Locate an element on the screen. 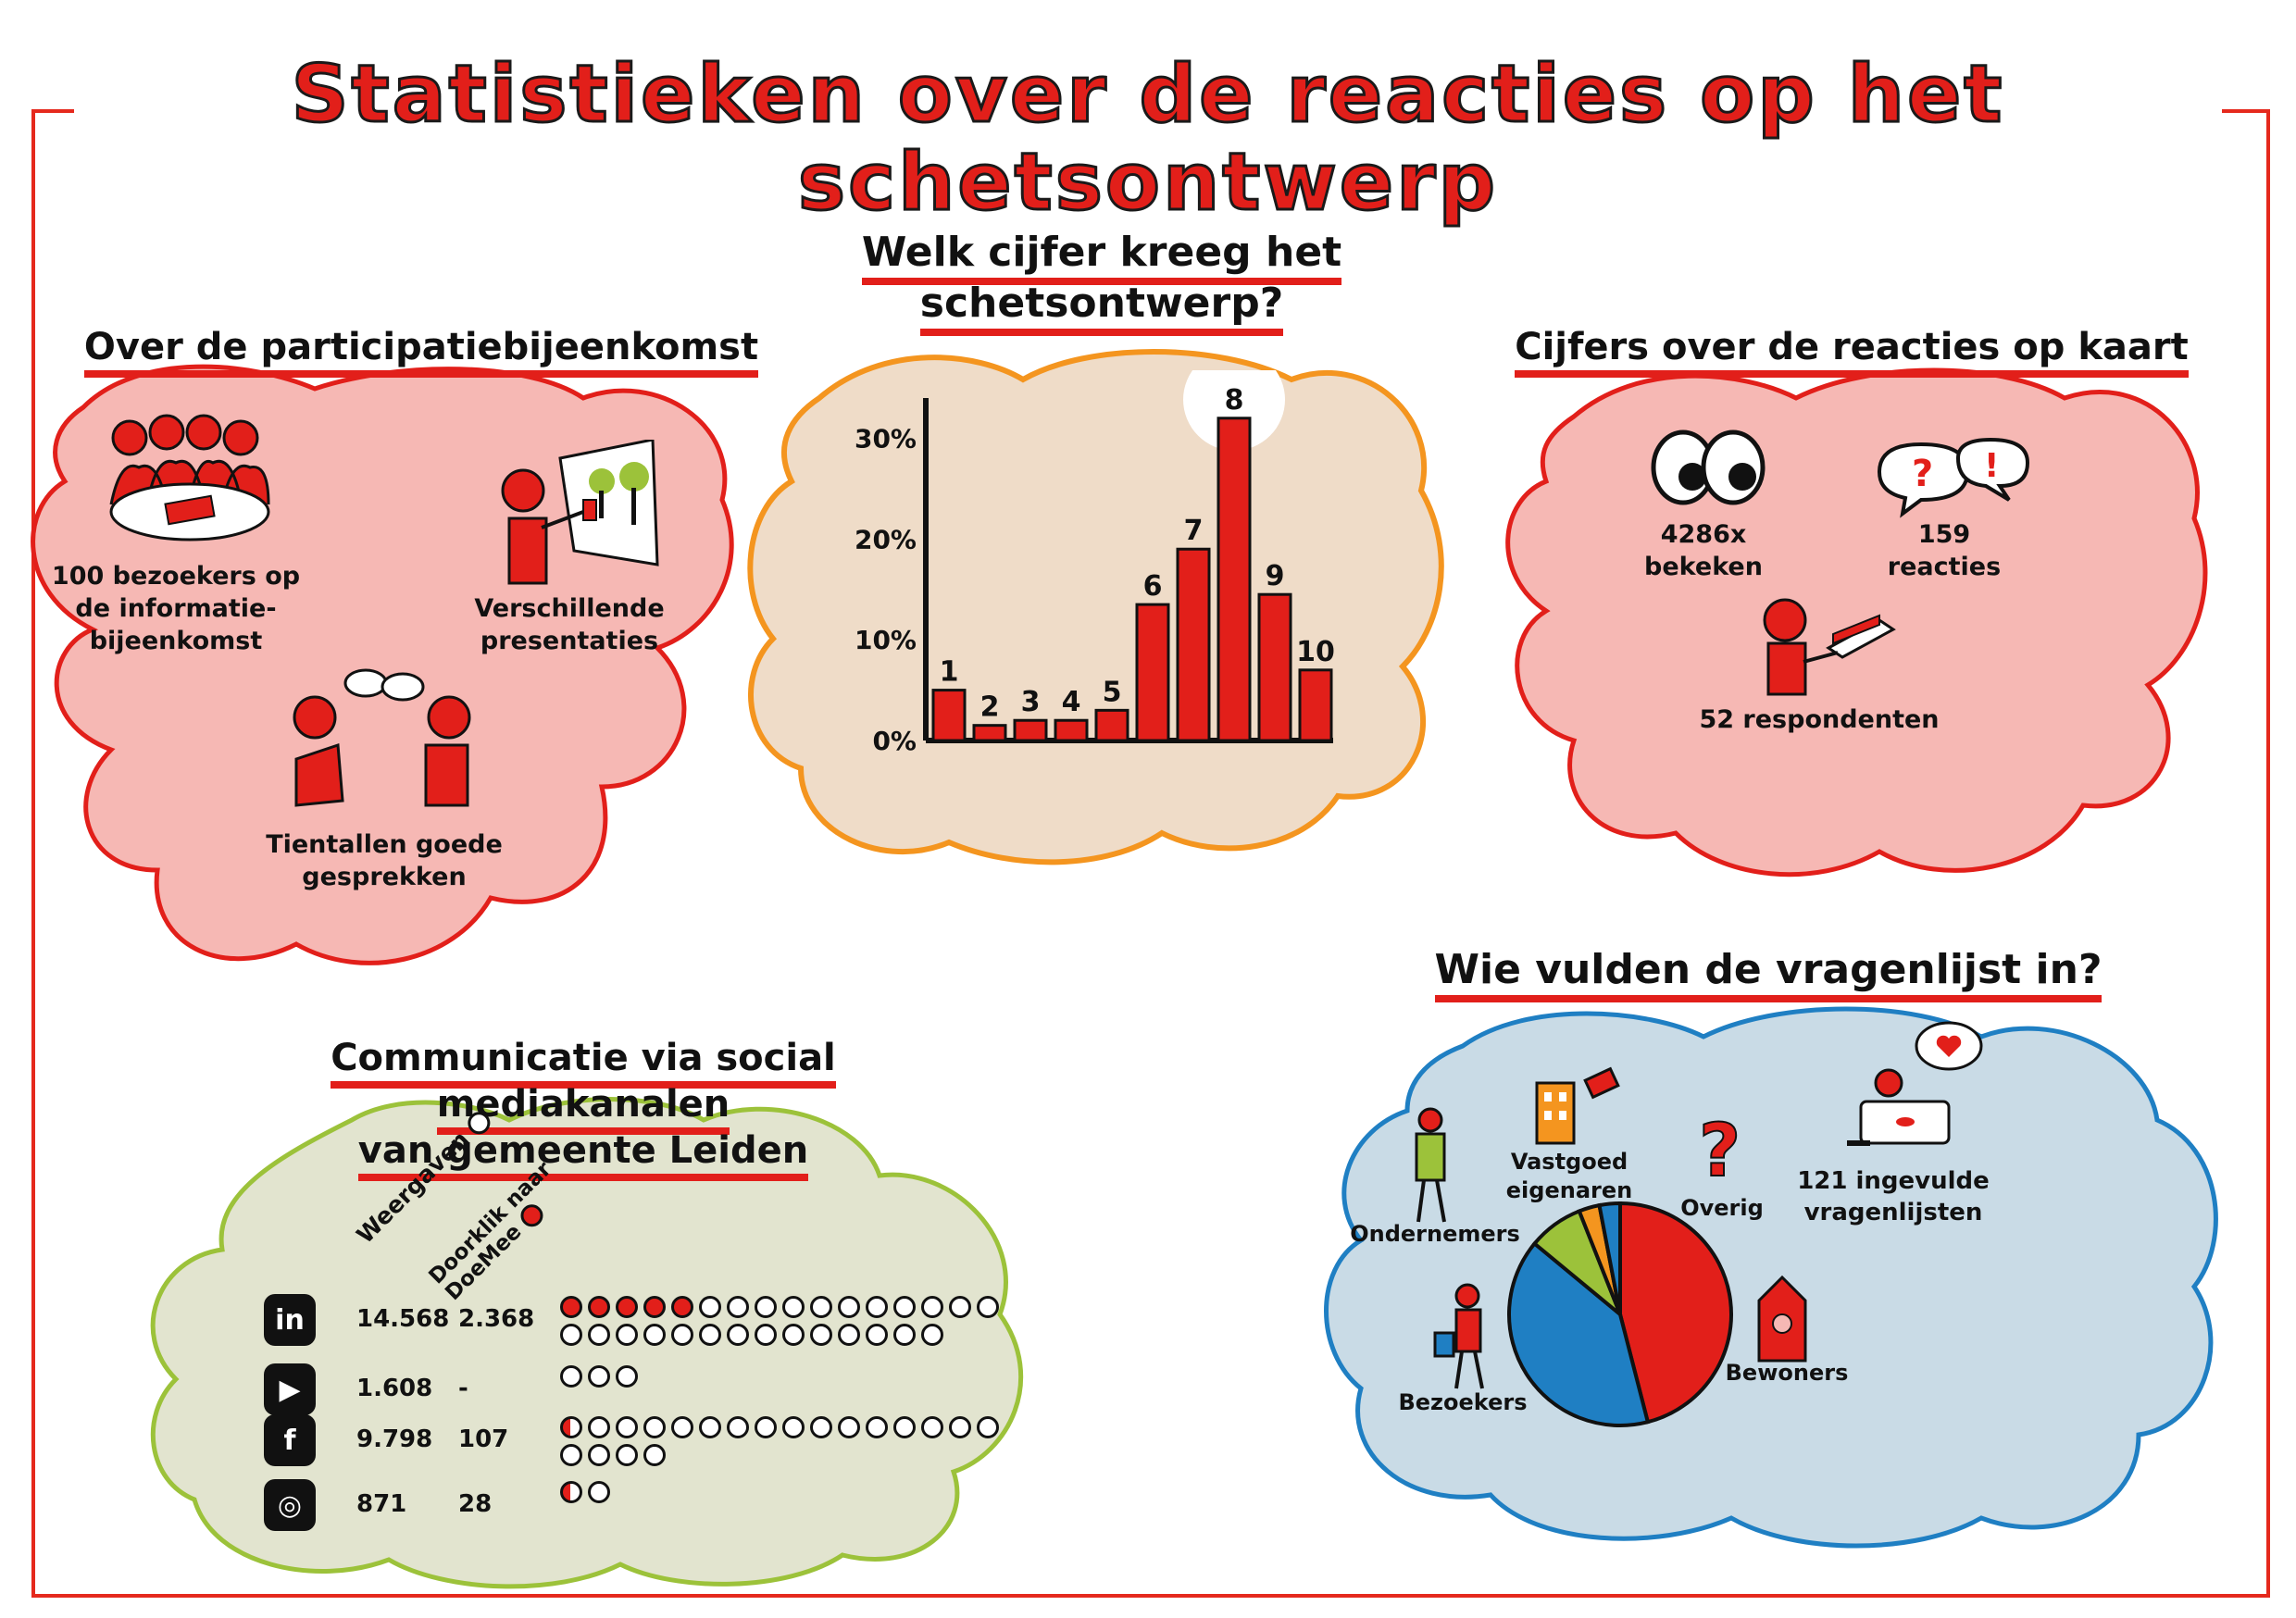 This screenshot has width=2296, height=1618. grade-title: Welk cijfer kreeg het schetsontwerp? is located at coordinates (1101, 281).